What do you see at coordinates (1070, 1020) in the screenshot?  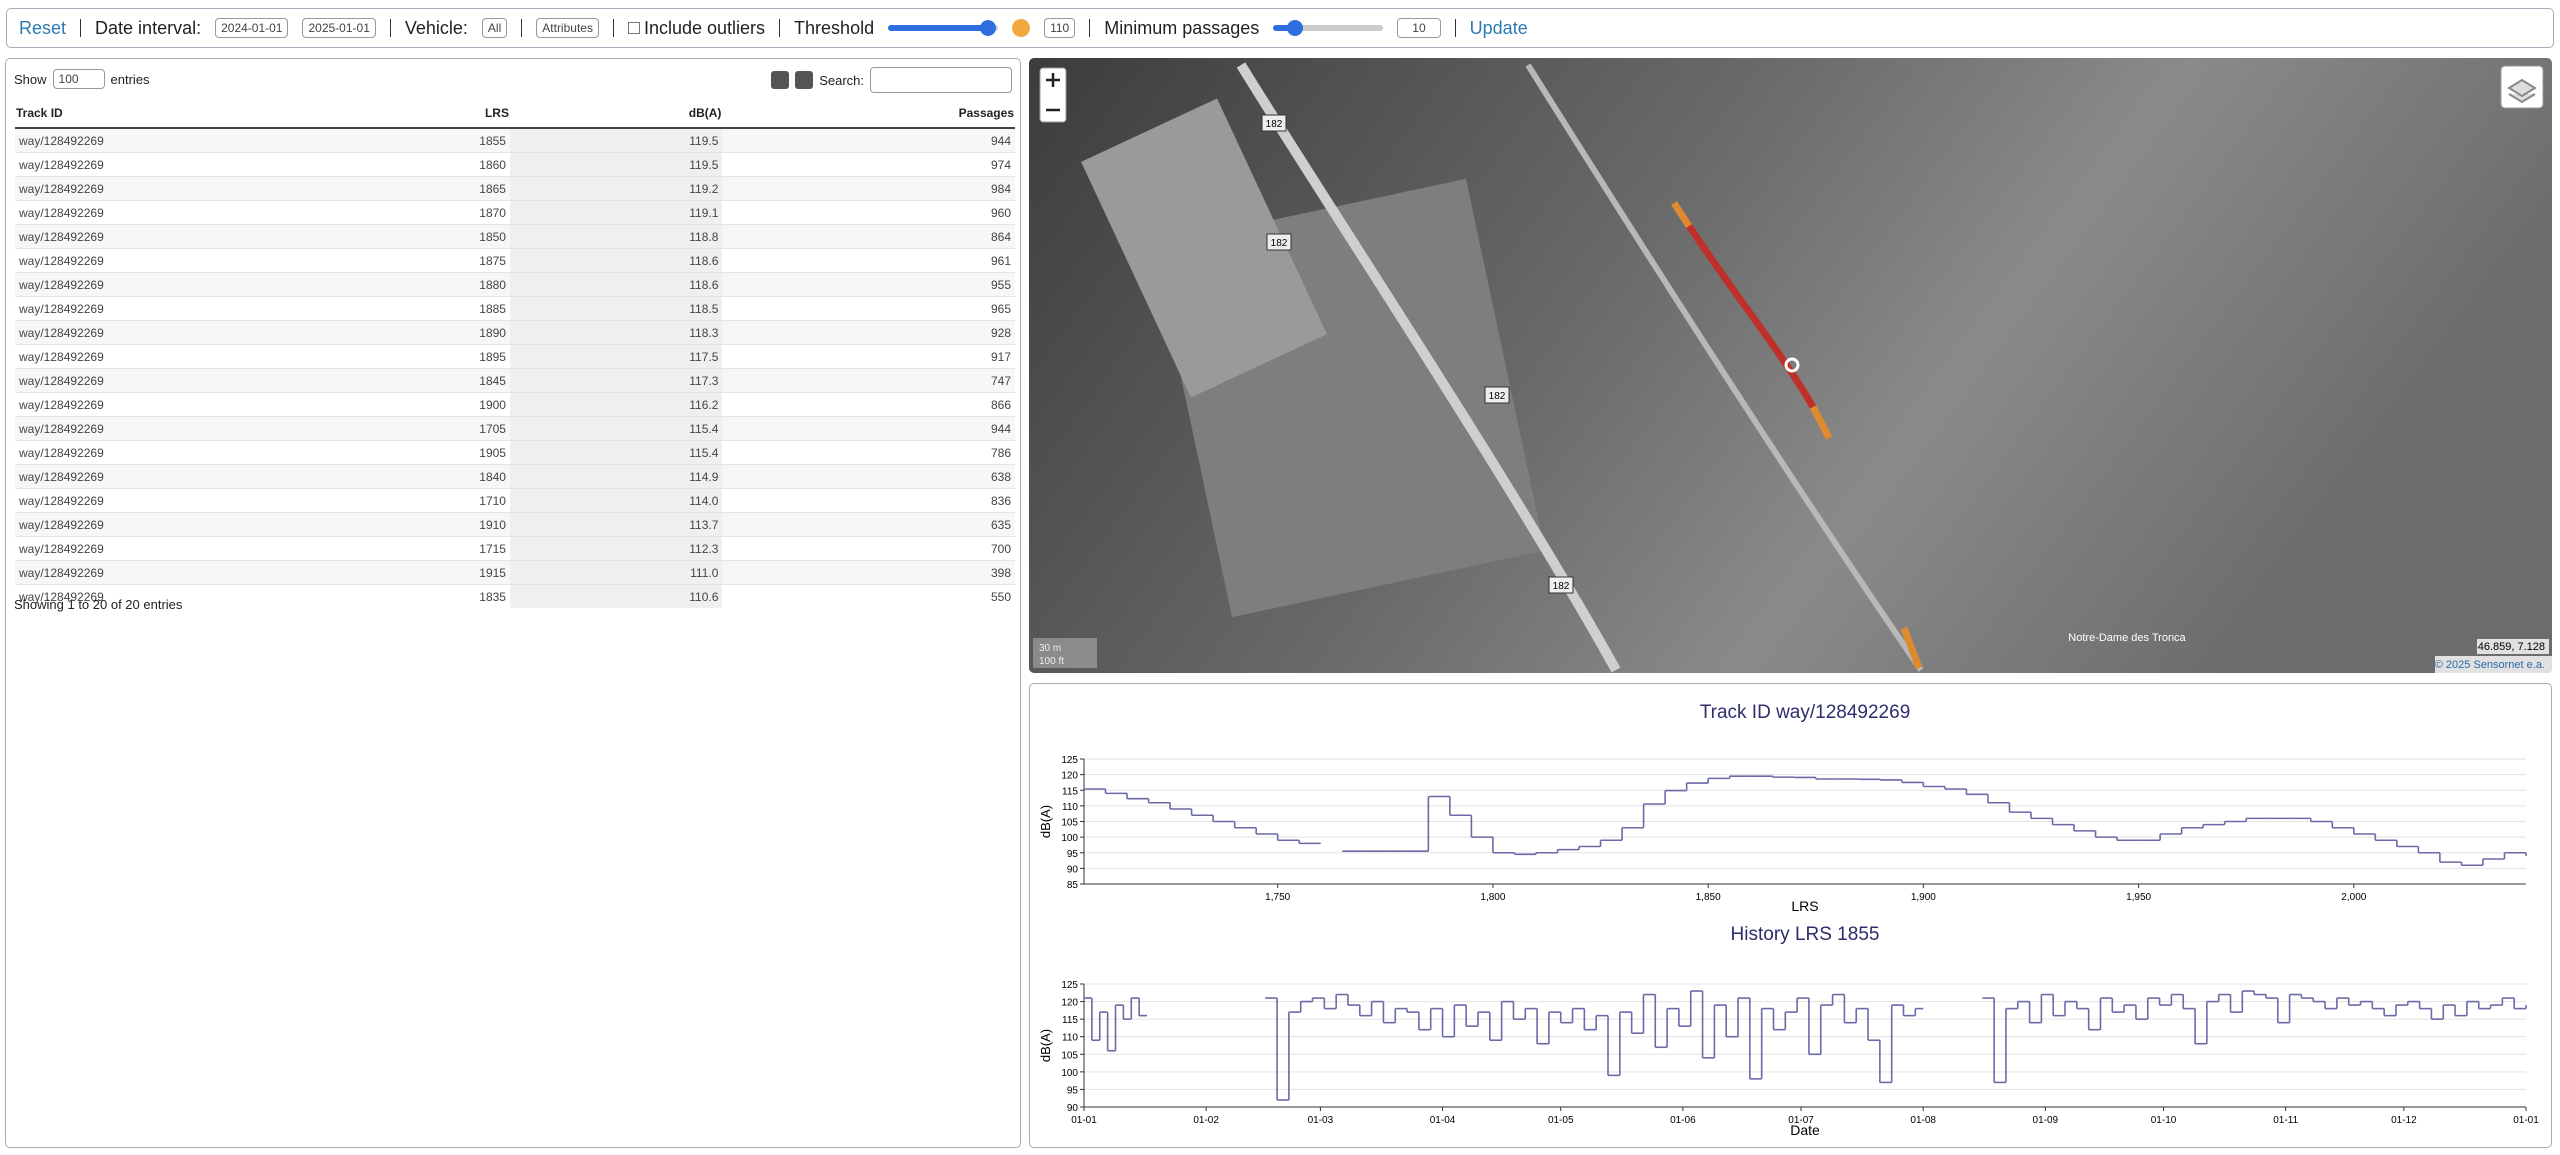 I see `y-tick-label: 115` at bounding box center [1070, 1020].